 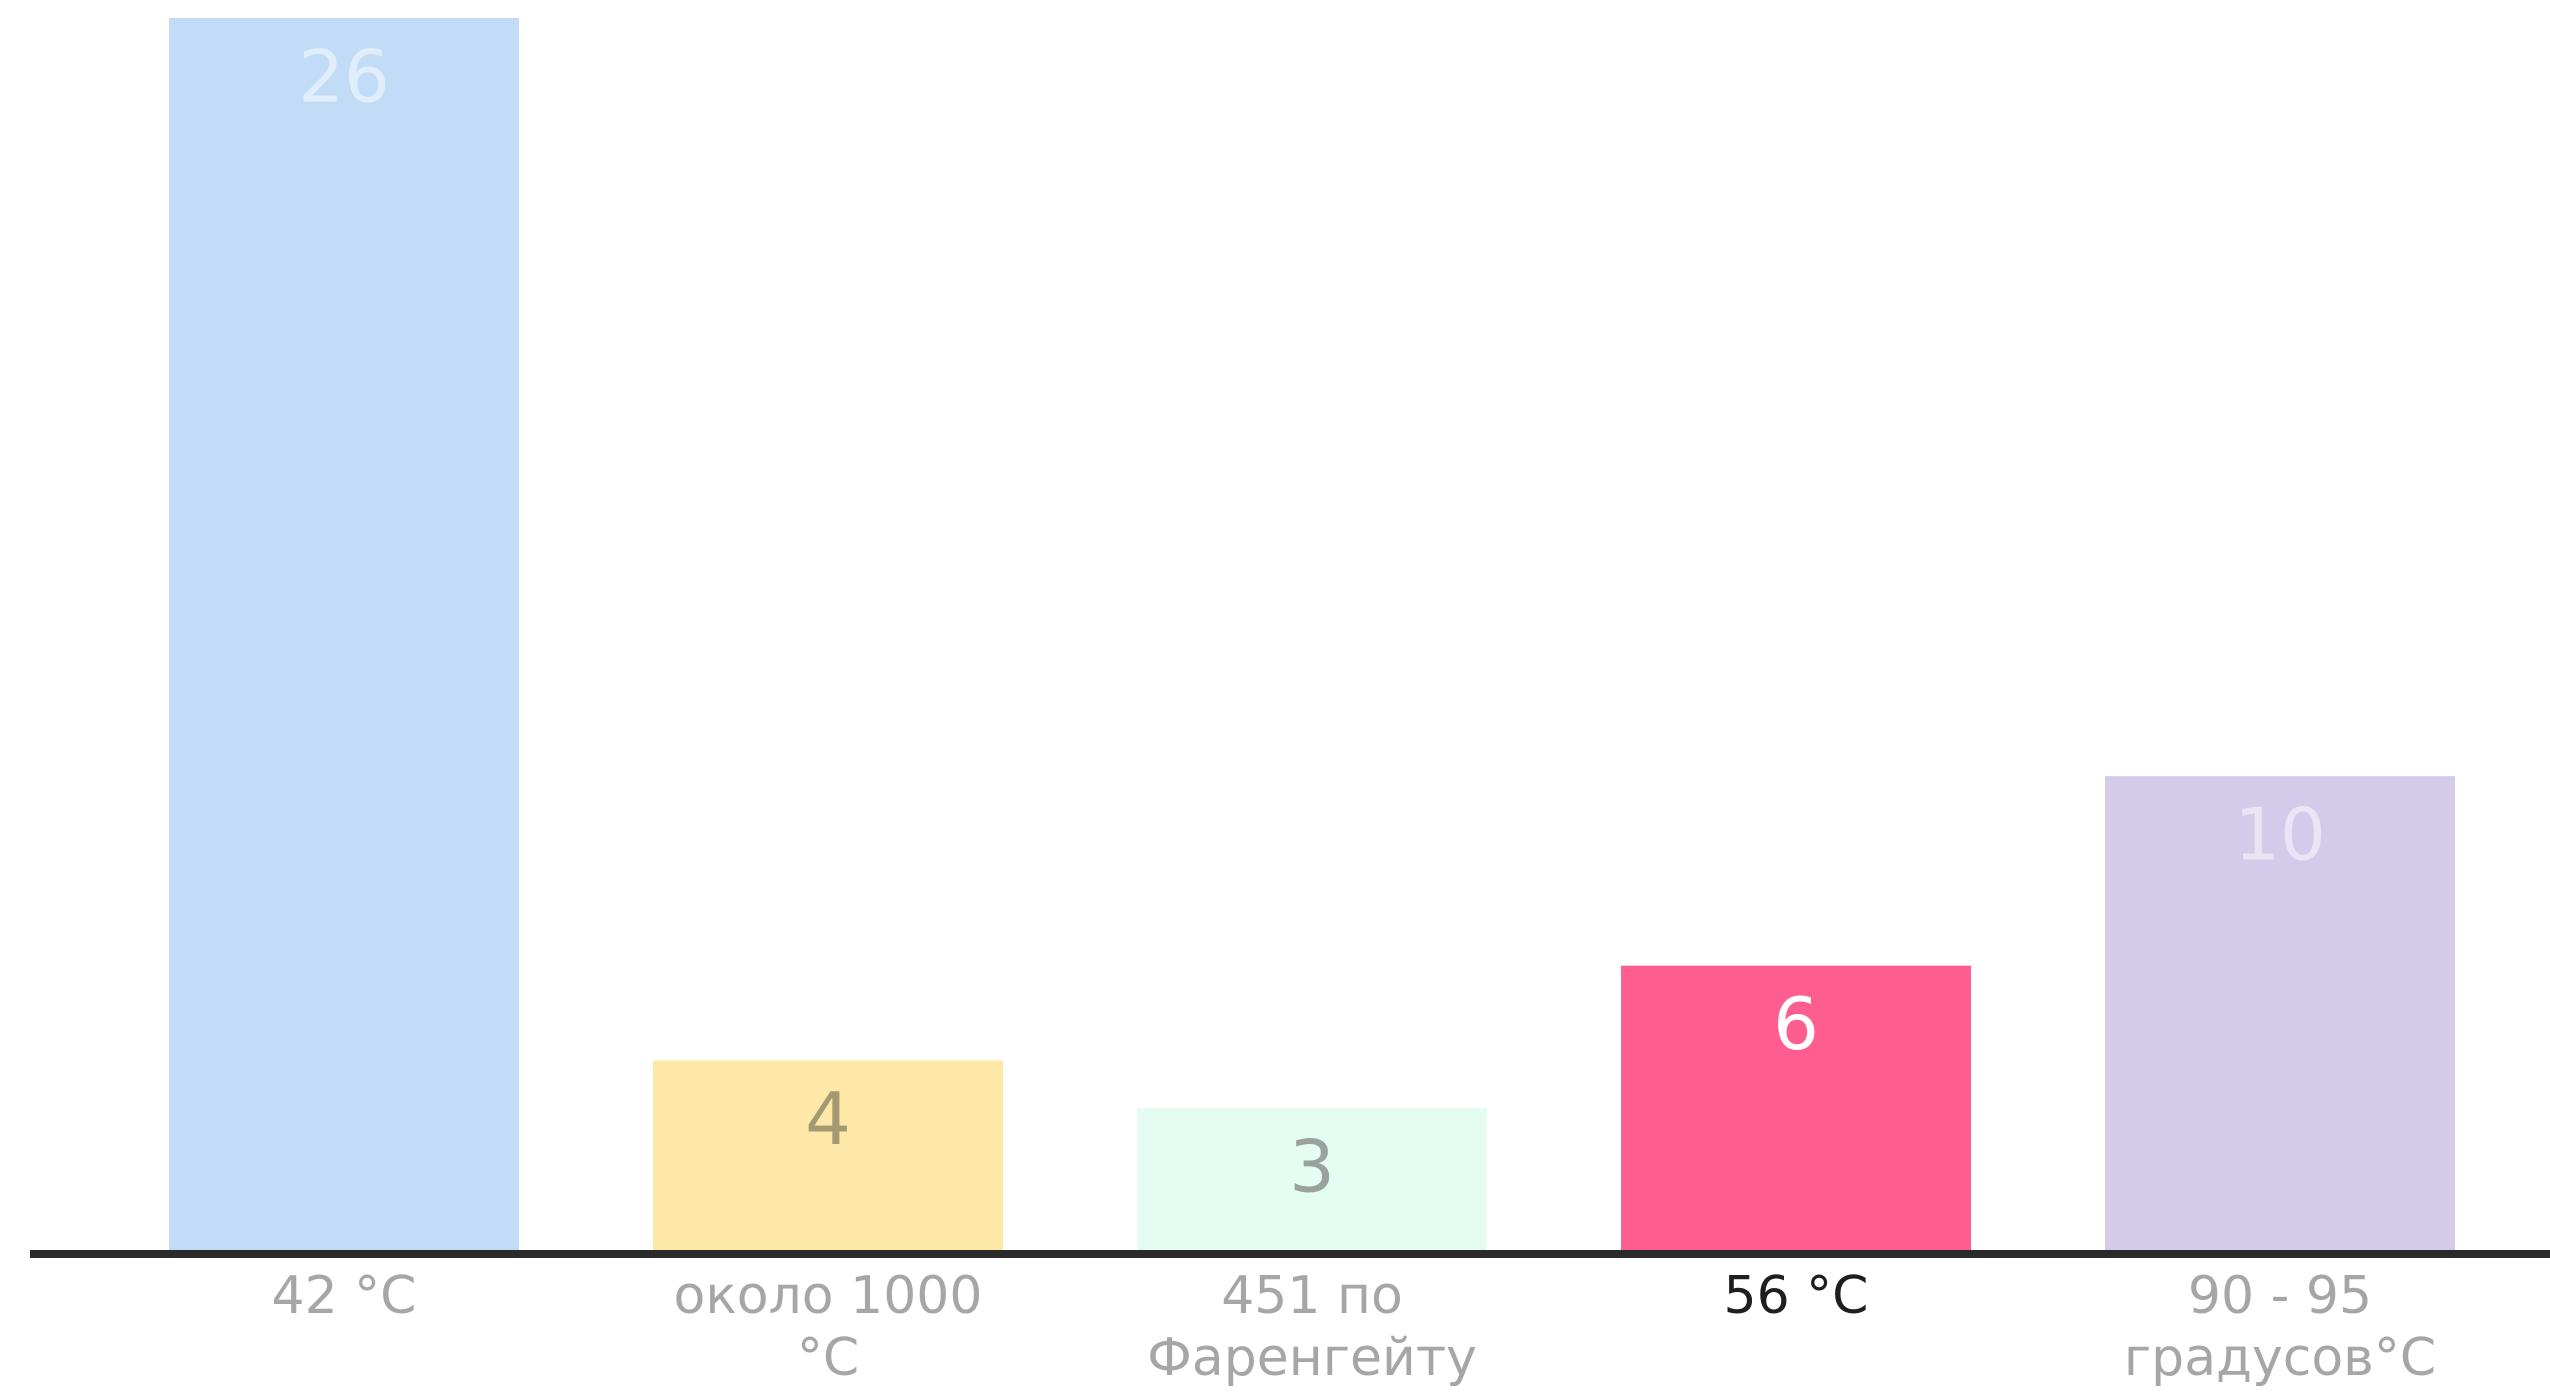 I want to click on category-label: 90 - 95 градусов°C, so click(x=2280, y=1327).